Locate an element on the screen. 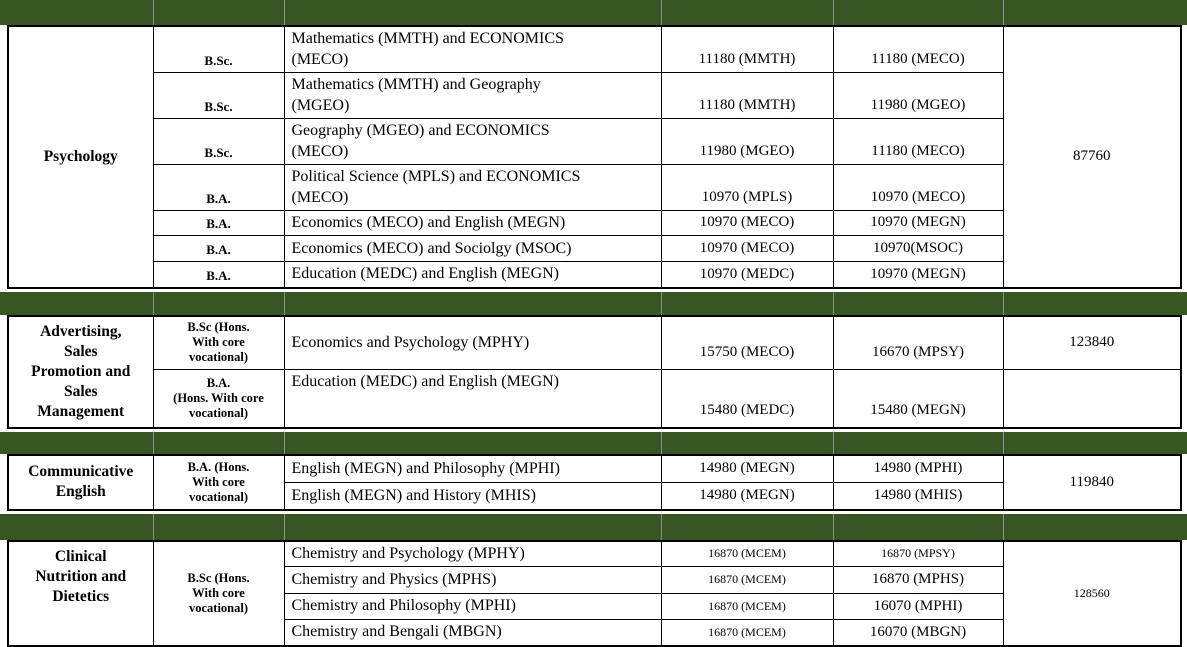 The width and height of the screenshot is (1187, 647). subject-cell: Psychology is located at coordinates (80, 157).